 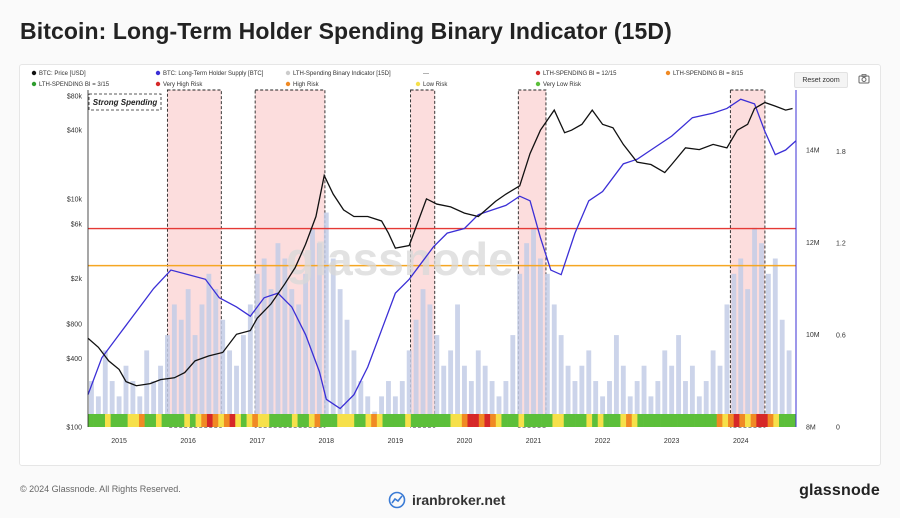 What do you see at coordinates (864, 79) in the screenshot?
I see `camera-icon` at bounding box center [864, 79].